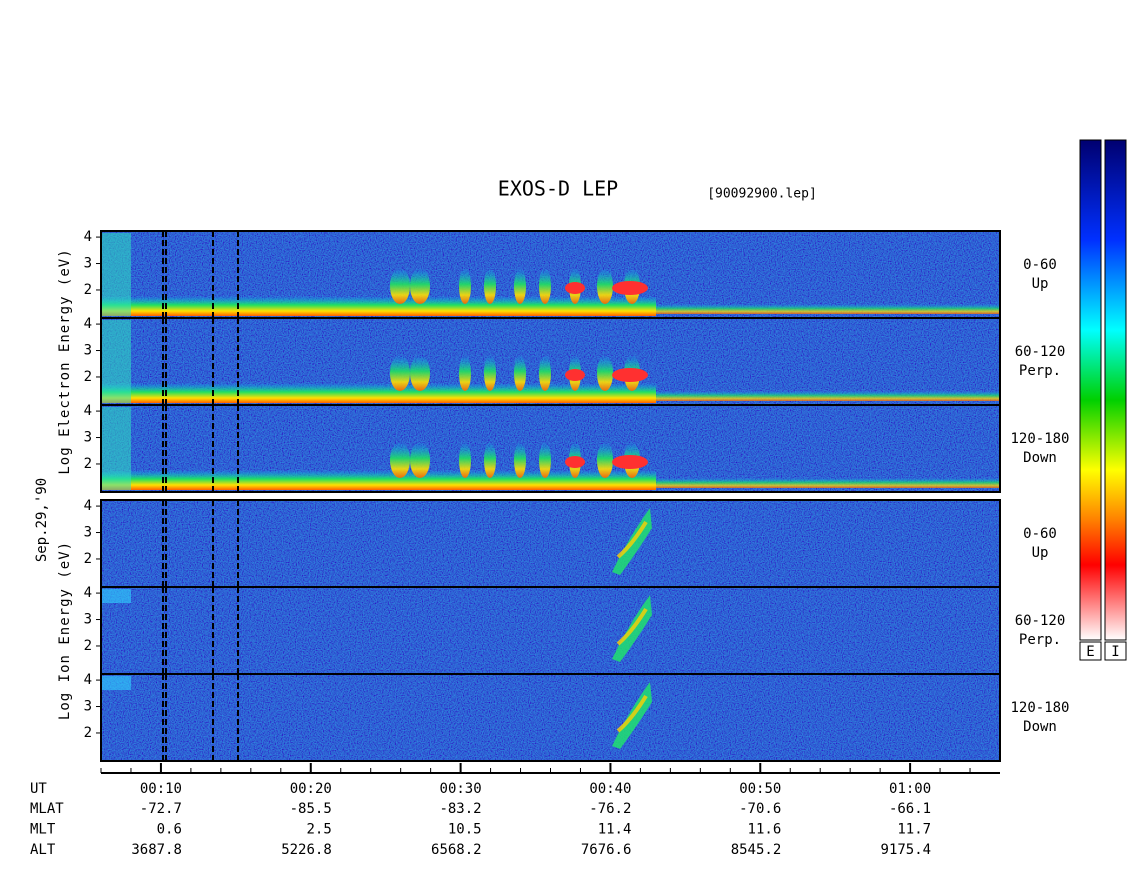 Image resolution: width=1130 pixels, height=875 pixels. What do you see at coordinates (1103, 400) in the screenshot?
I see `colorbars` at bounding box center [1103, 400].